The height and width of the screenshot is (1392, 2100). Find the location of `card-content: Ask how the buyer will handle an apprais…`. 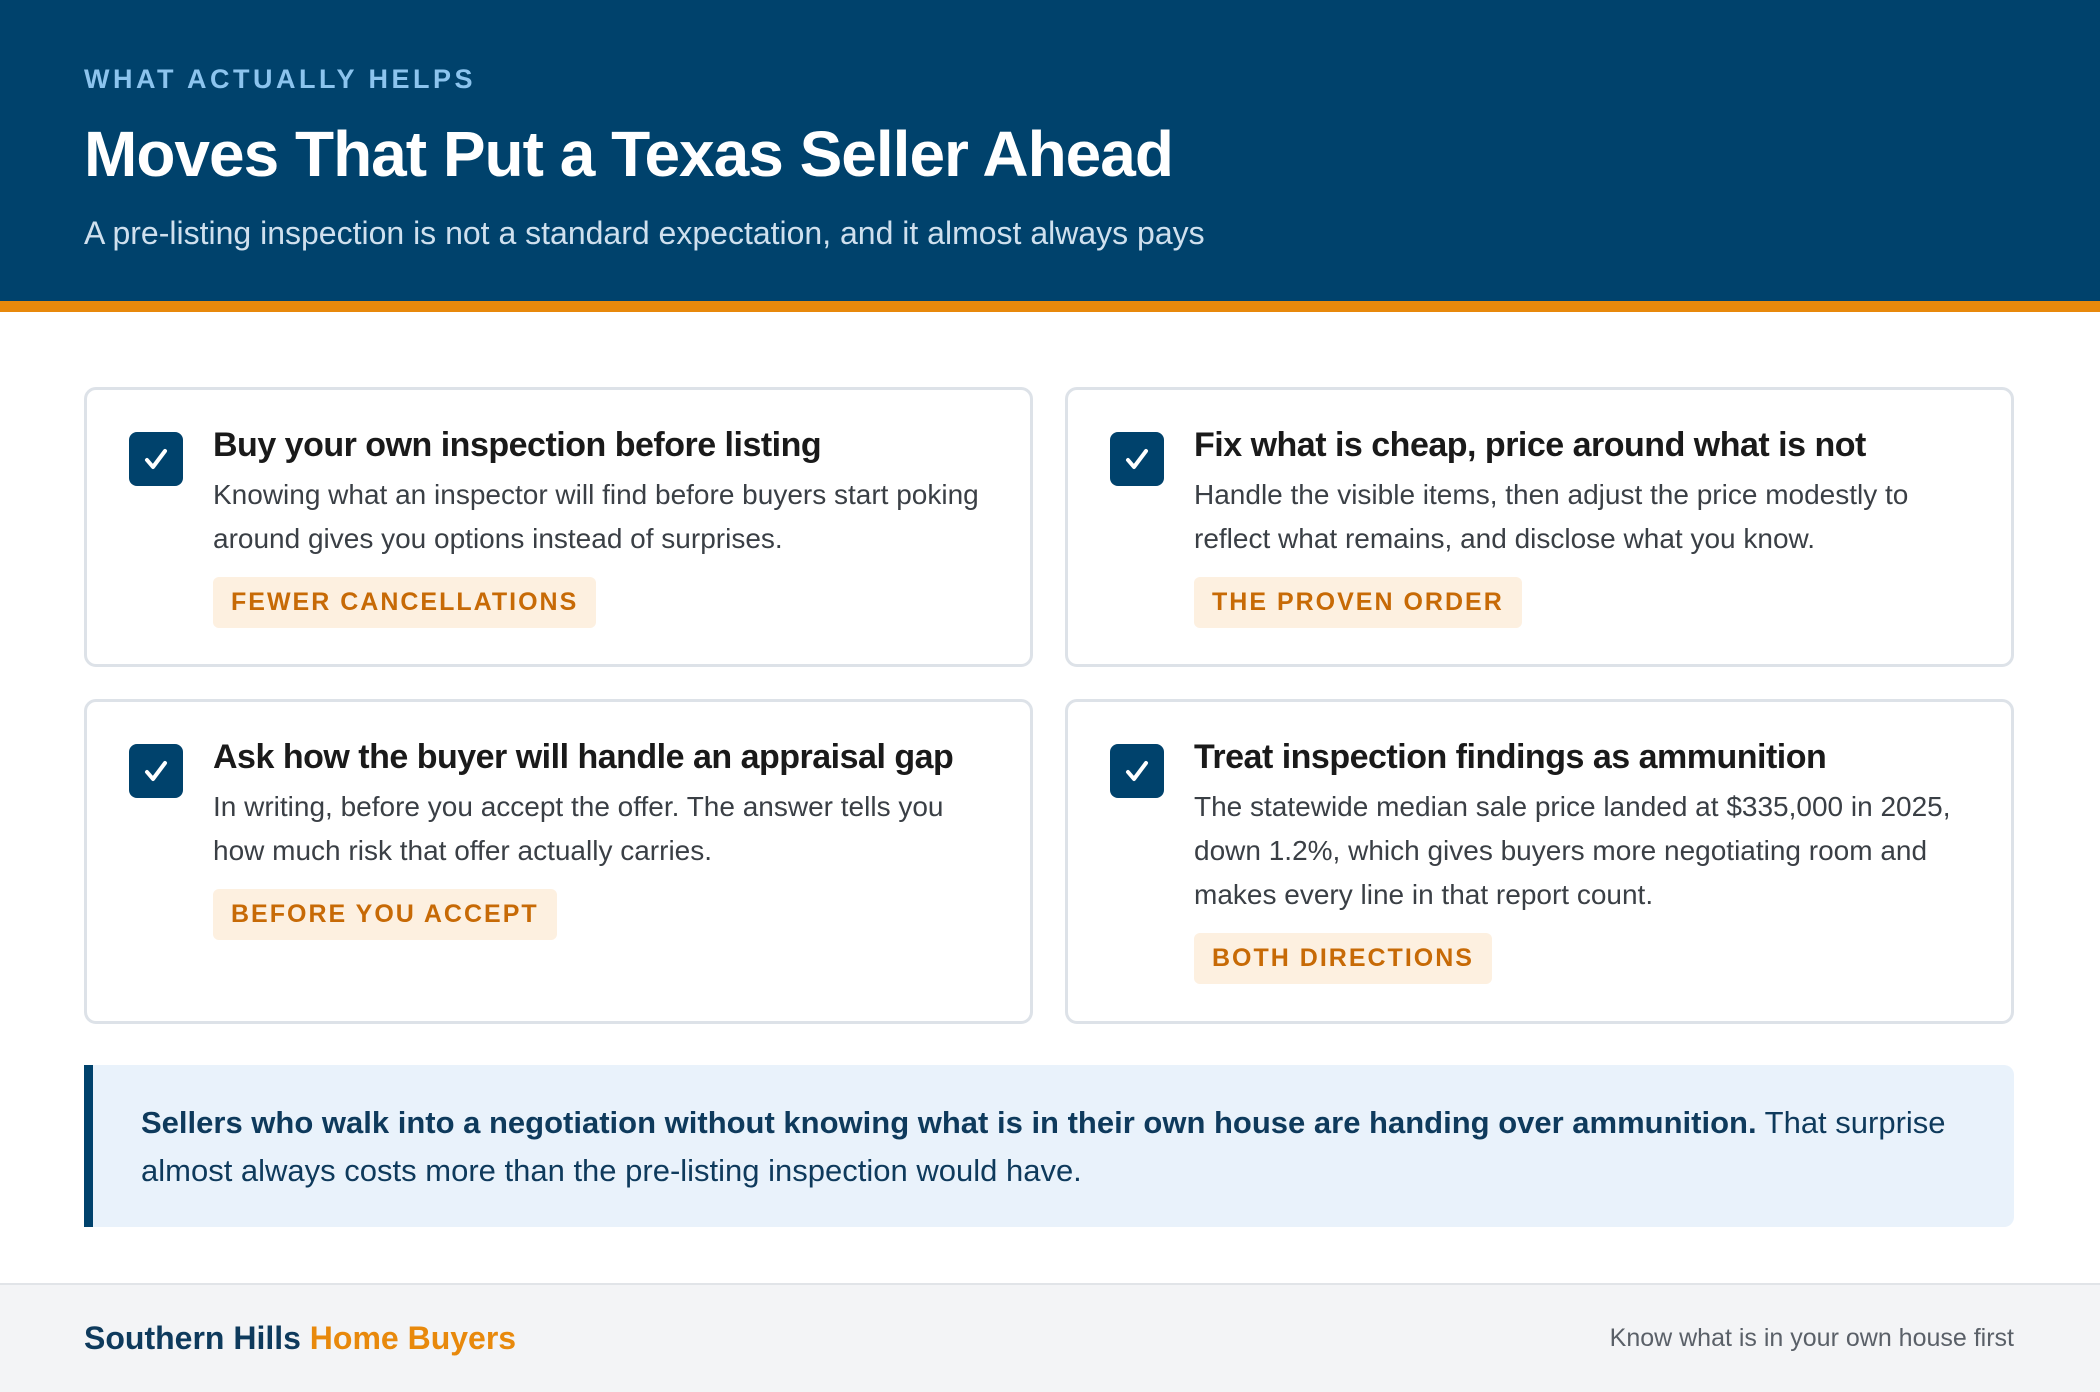

card-content: Ask how the buyer will handle an apprais… is located at coordinates (601, 879).